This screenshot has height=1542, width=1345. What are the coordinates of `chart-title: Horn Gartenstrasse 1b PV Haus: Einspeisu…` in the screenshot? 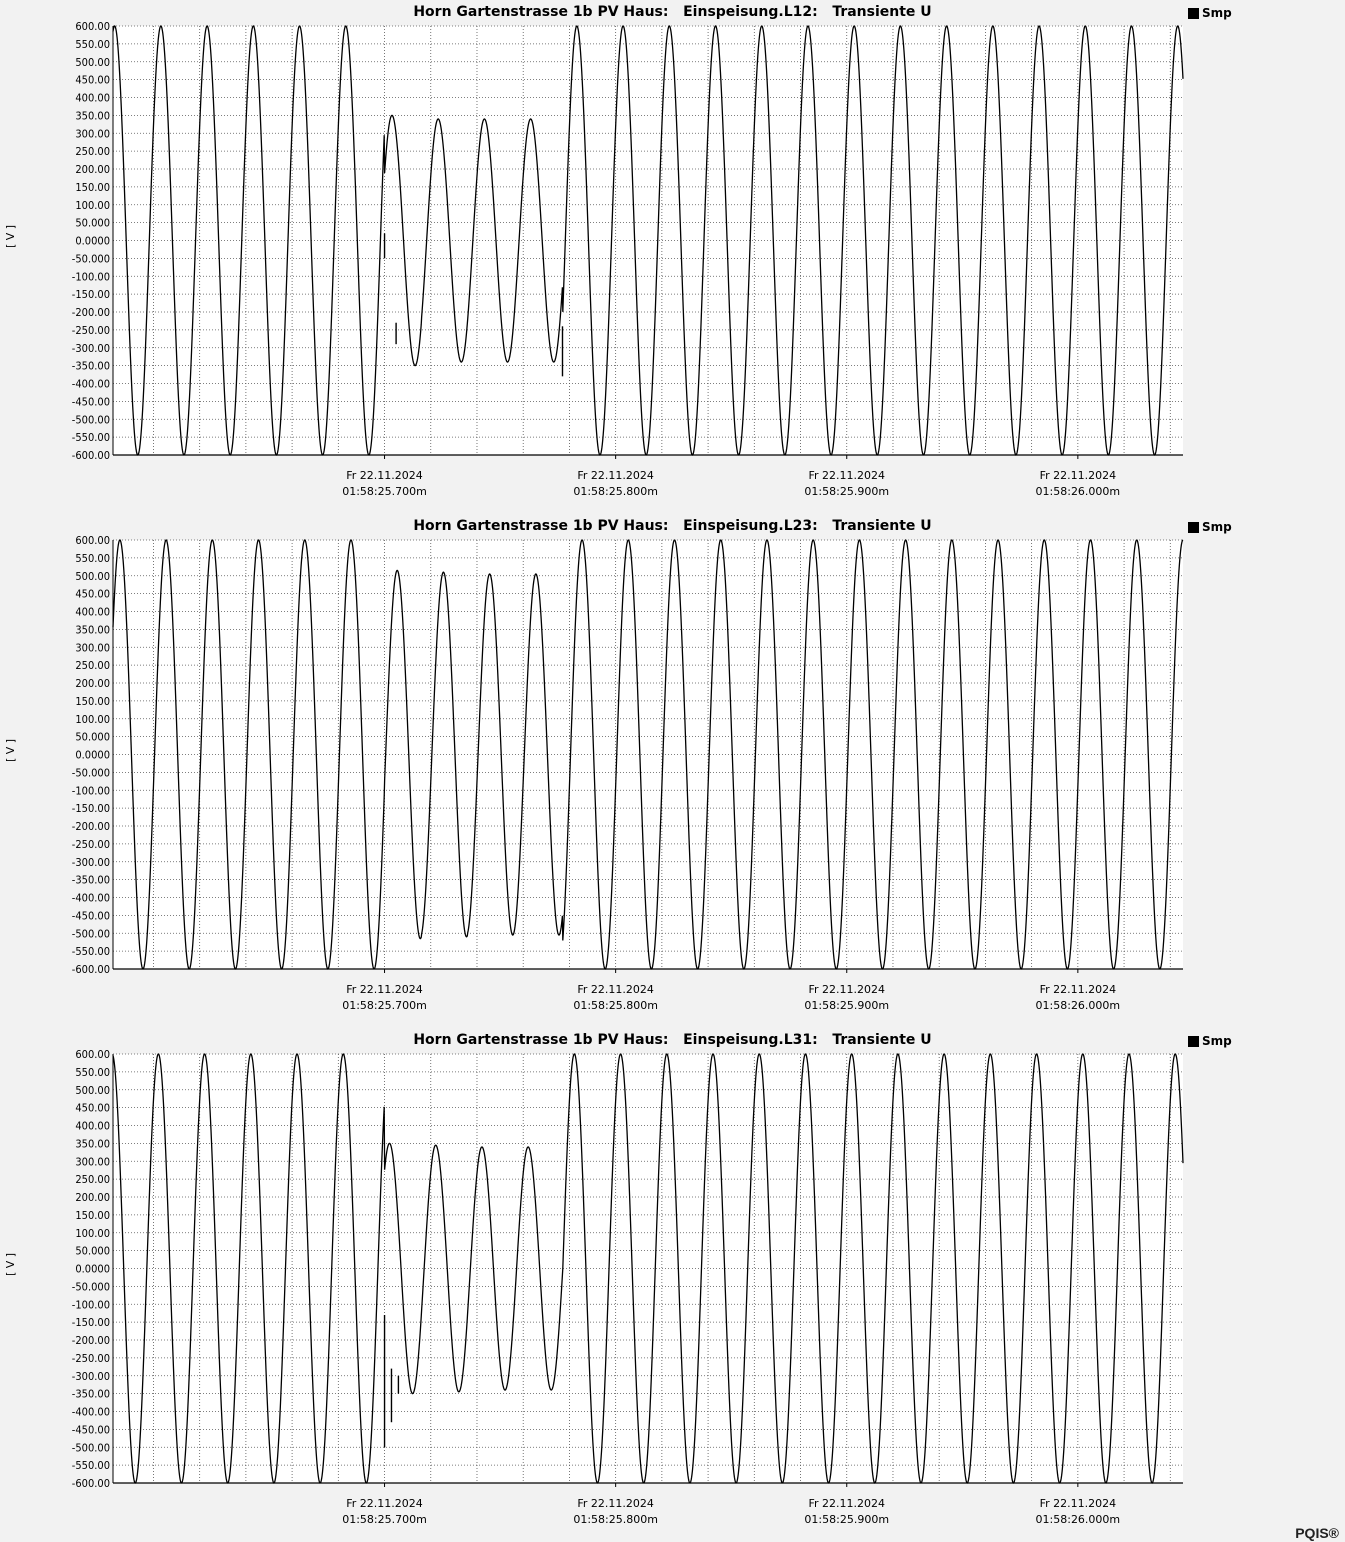 It's located at (672, 12).